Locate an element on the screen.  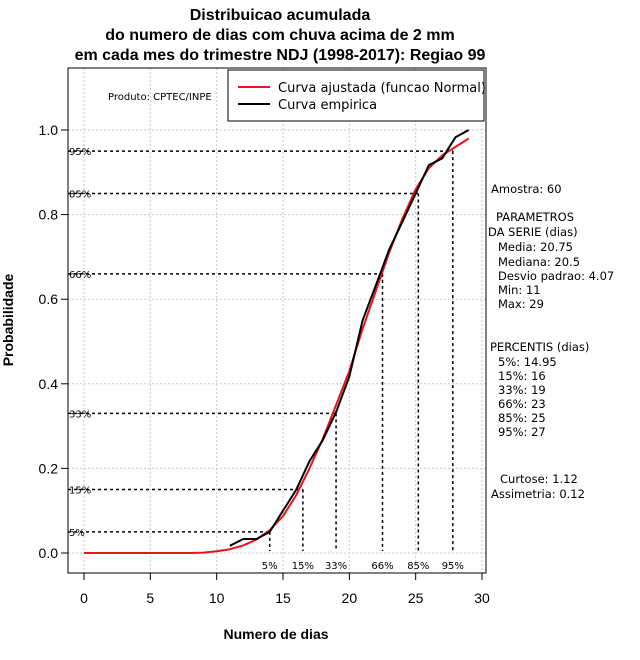
y-tick-label: 1.0 is located at coordinates (49, 130).